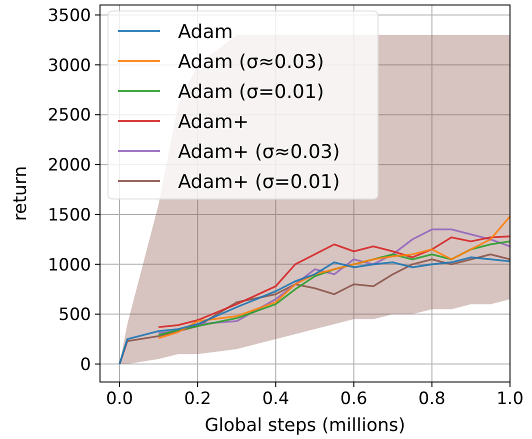 The image size is (532, 439). What do you see at coordinates (251, 92) in the screenshot?
I see `legend-label: Adam (σ=0.01)` at bounding box center [251, 92].